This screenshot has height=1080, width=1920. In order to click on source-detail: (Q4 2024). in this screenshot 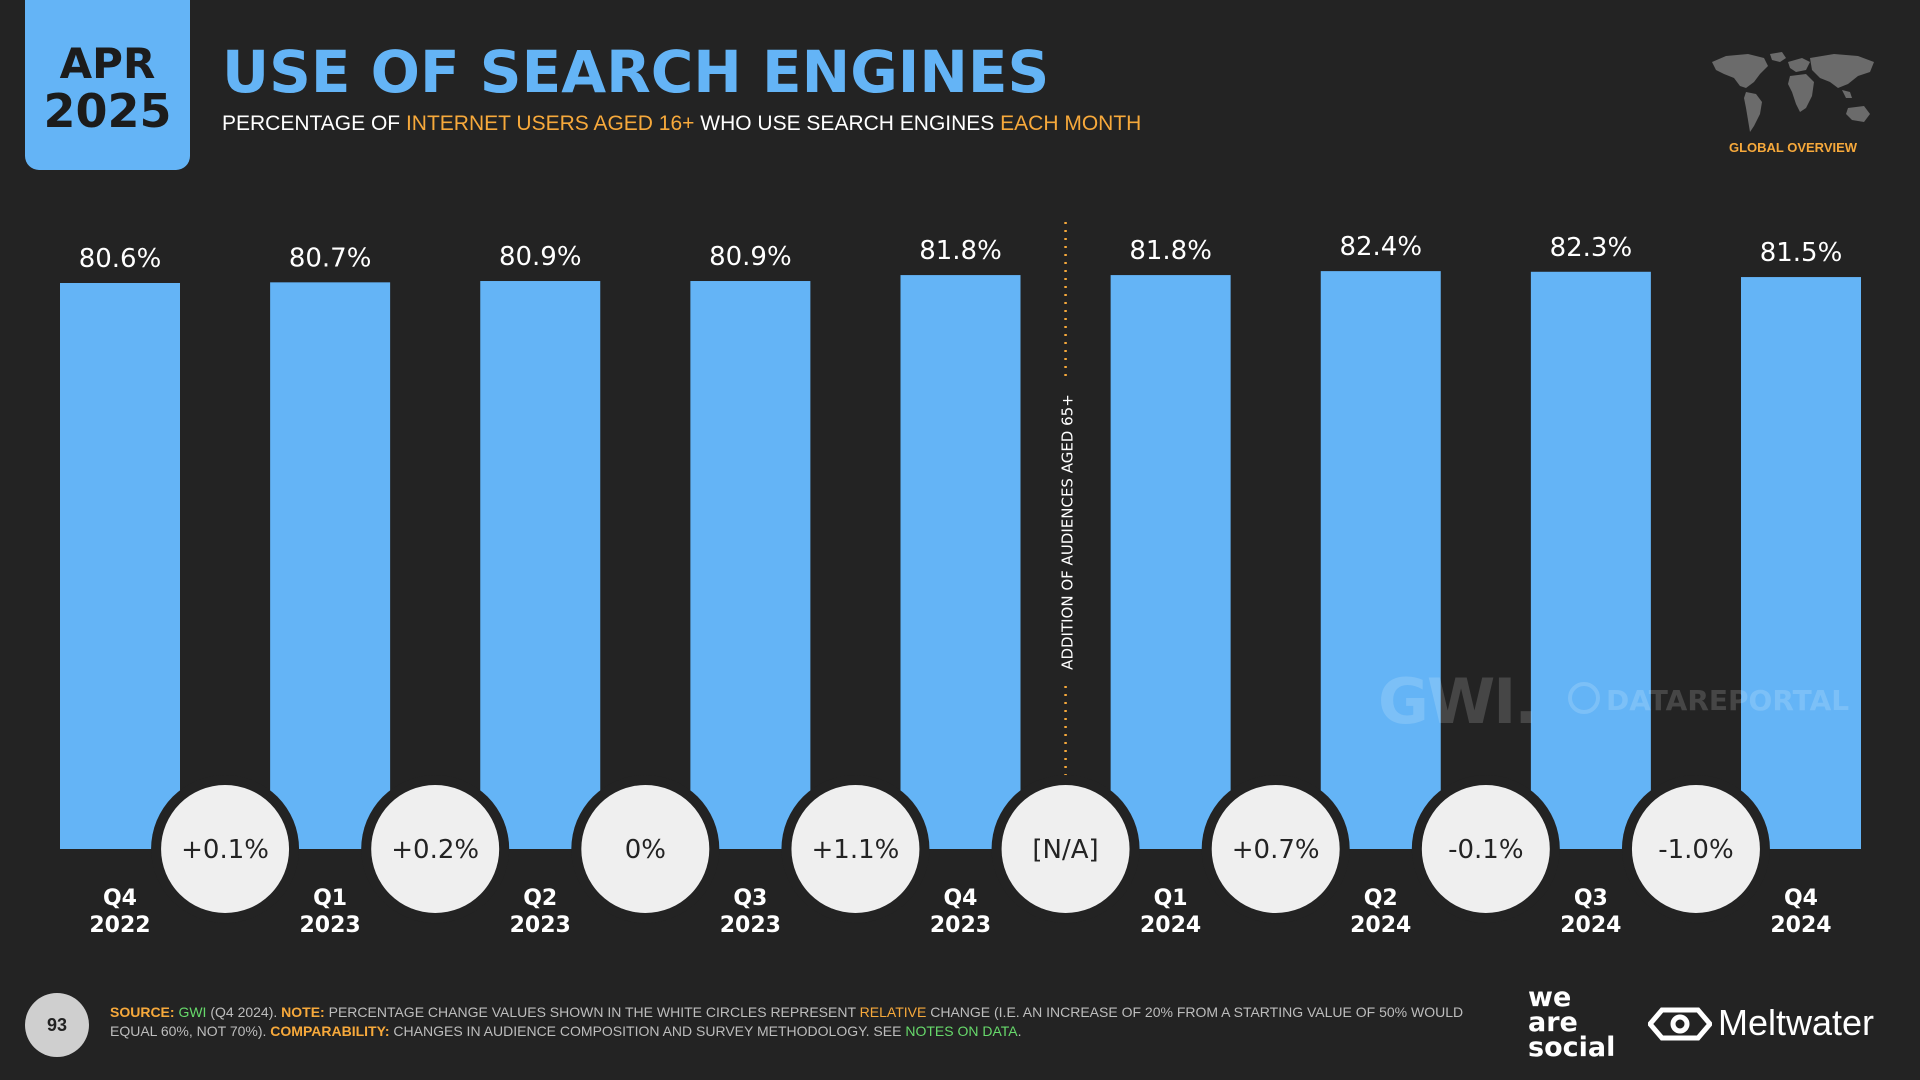, I will do `click(244, 1012)`.